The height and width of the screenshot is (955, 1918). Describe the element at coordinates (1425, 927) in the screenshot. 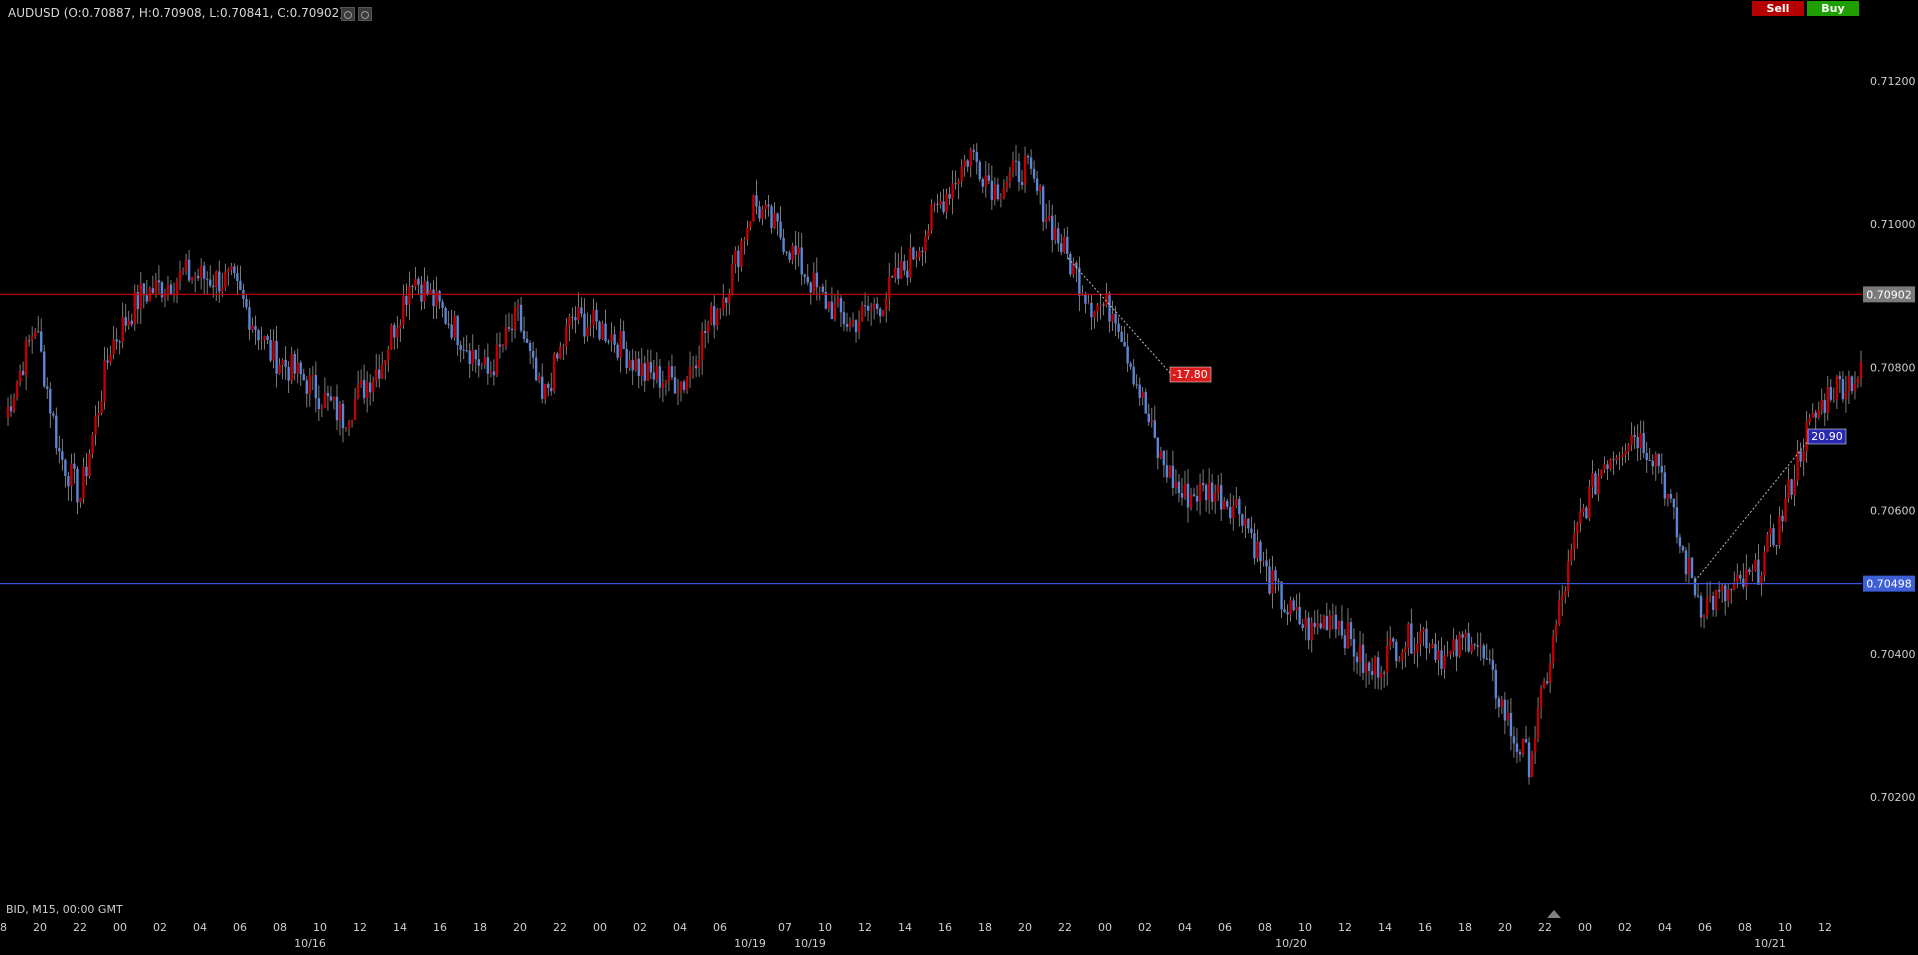

I see `x-tick-label: 16` at that location.